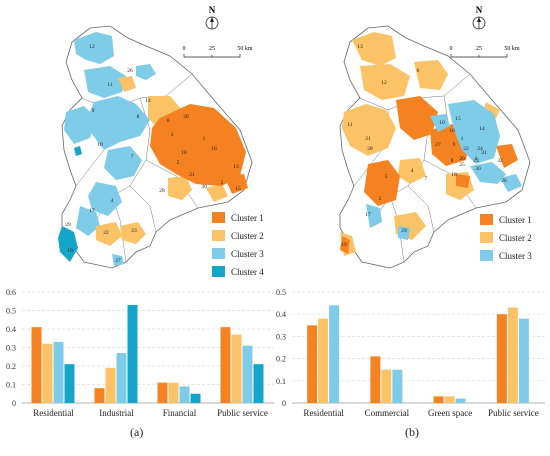  Describe the element at coordinates (454, 145) in the screenshot. I see `map-b-region-label: 9` at that location.